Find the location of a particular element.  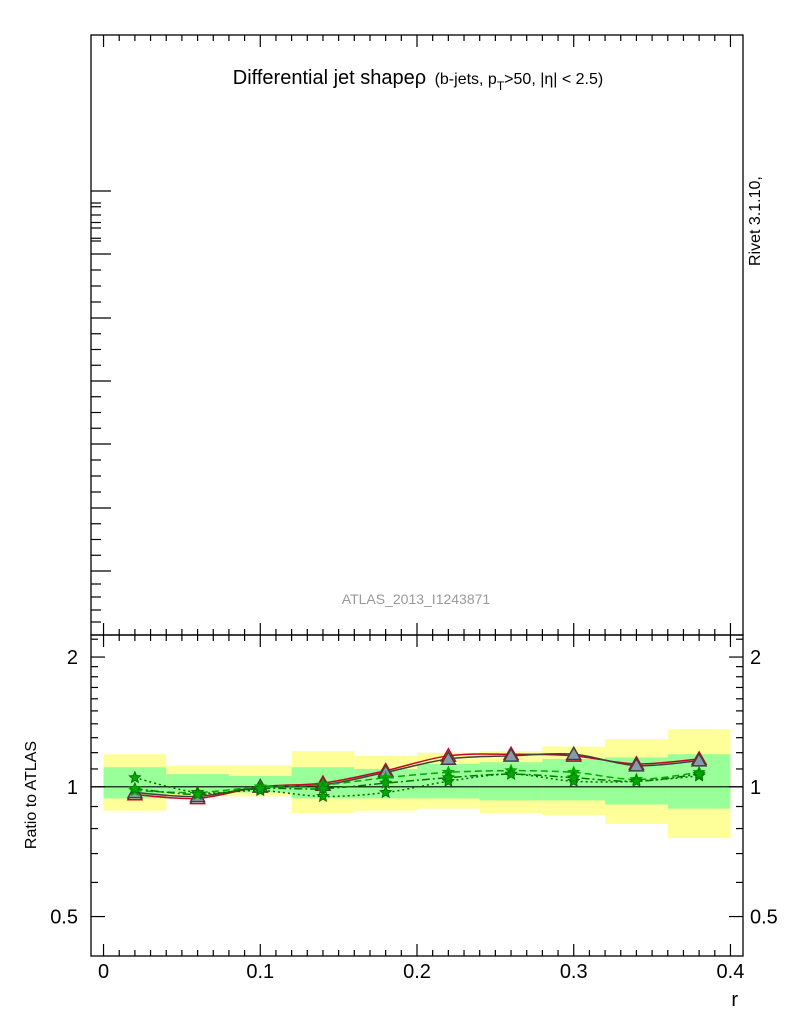

x-tick-label: 0.1 is located at coordinates (260, 972).